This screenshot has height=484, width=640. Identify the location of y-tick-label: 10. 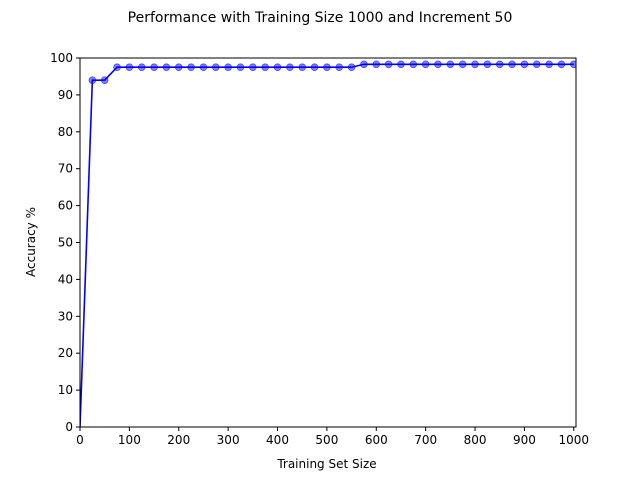
(65, 390).